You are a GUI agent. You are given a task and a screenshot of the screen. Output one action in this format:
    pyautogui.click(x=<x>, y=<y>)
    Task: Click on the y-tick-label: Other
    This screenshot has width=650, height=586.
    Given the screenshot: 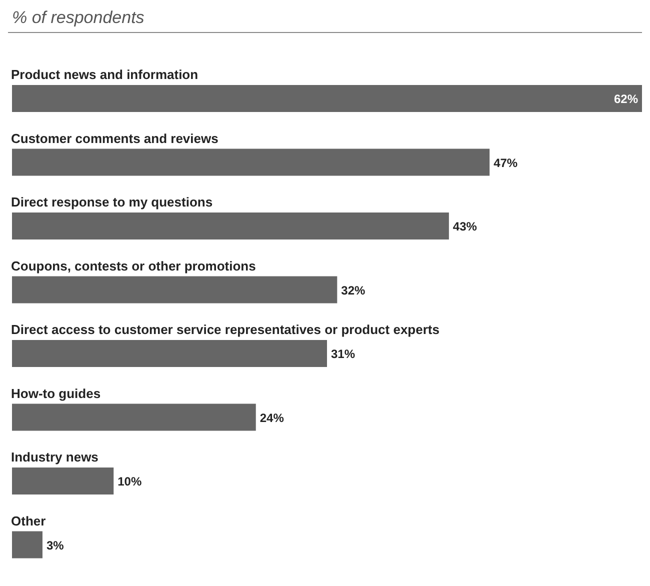 What is the action you would take?
    pyautogui.click(x=28, y=520)
    